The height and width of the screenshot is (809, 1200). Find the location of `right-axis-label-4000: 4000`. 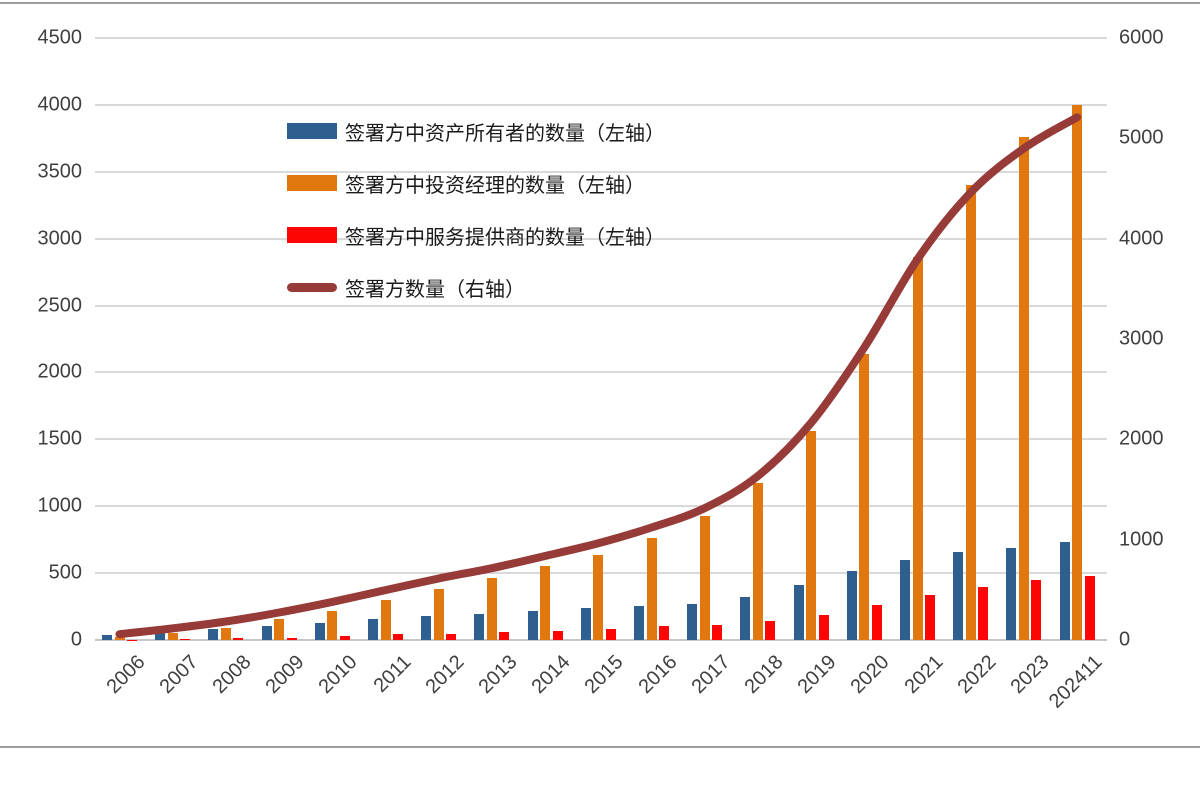

right-axis-label-4000: 4000 is located at coordinates (1141, 238).